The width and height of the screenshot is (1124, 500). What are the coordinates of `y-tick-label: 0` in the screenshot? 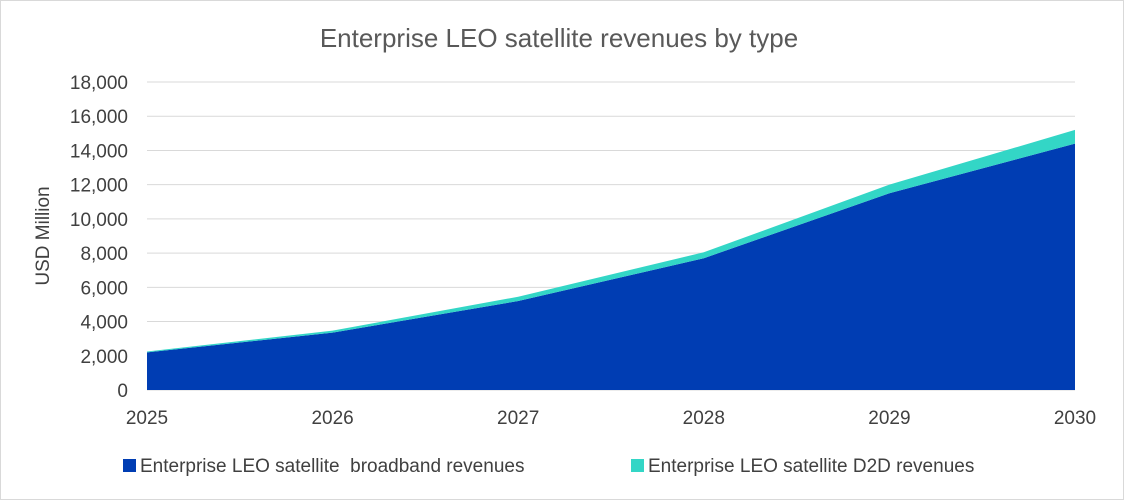 It's located at (122, 391).